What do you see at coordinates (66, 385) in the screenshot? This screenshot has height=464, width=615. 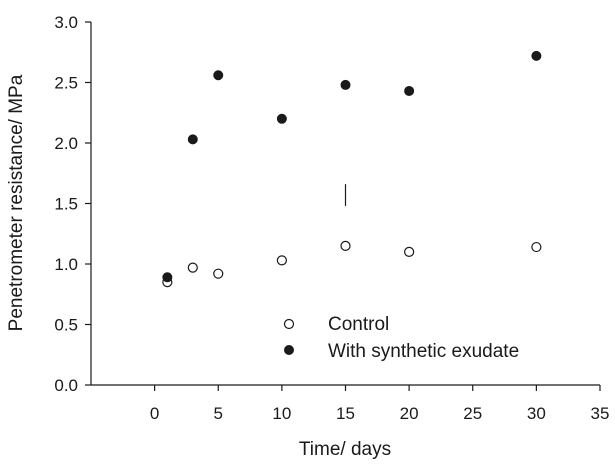 I see `y-tick-label: 0.0` at bounding box center [66, 385].